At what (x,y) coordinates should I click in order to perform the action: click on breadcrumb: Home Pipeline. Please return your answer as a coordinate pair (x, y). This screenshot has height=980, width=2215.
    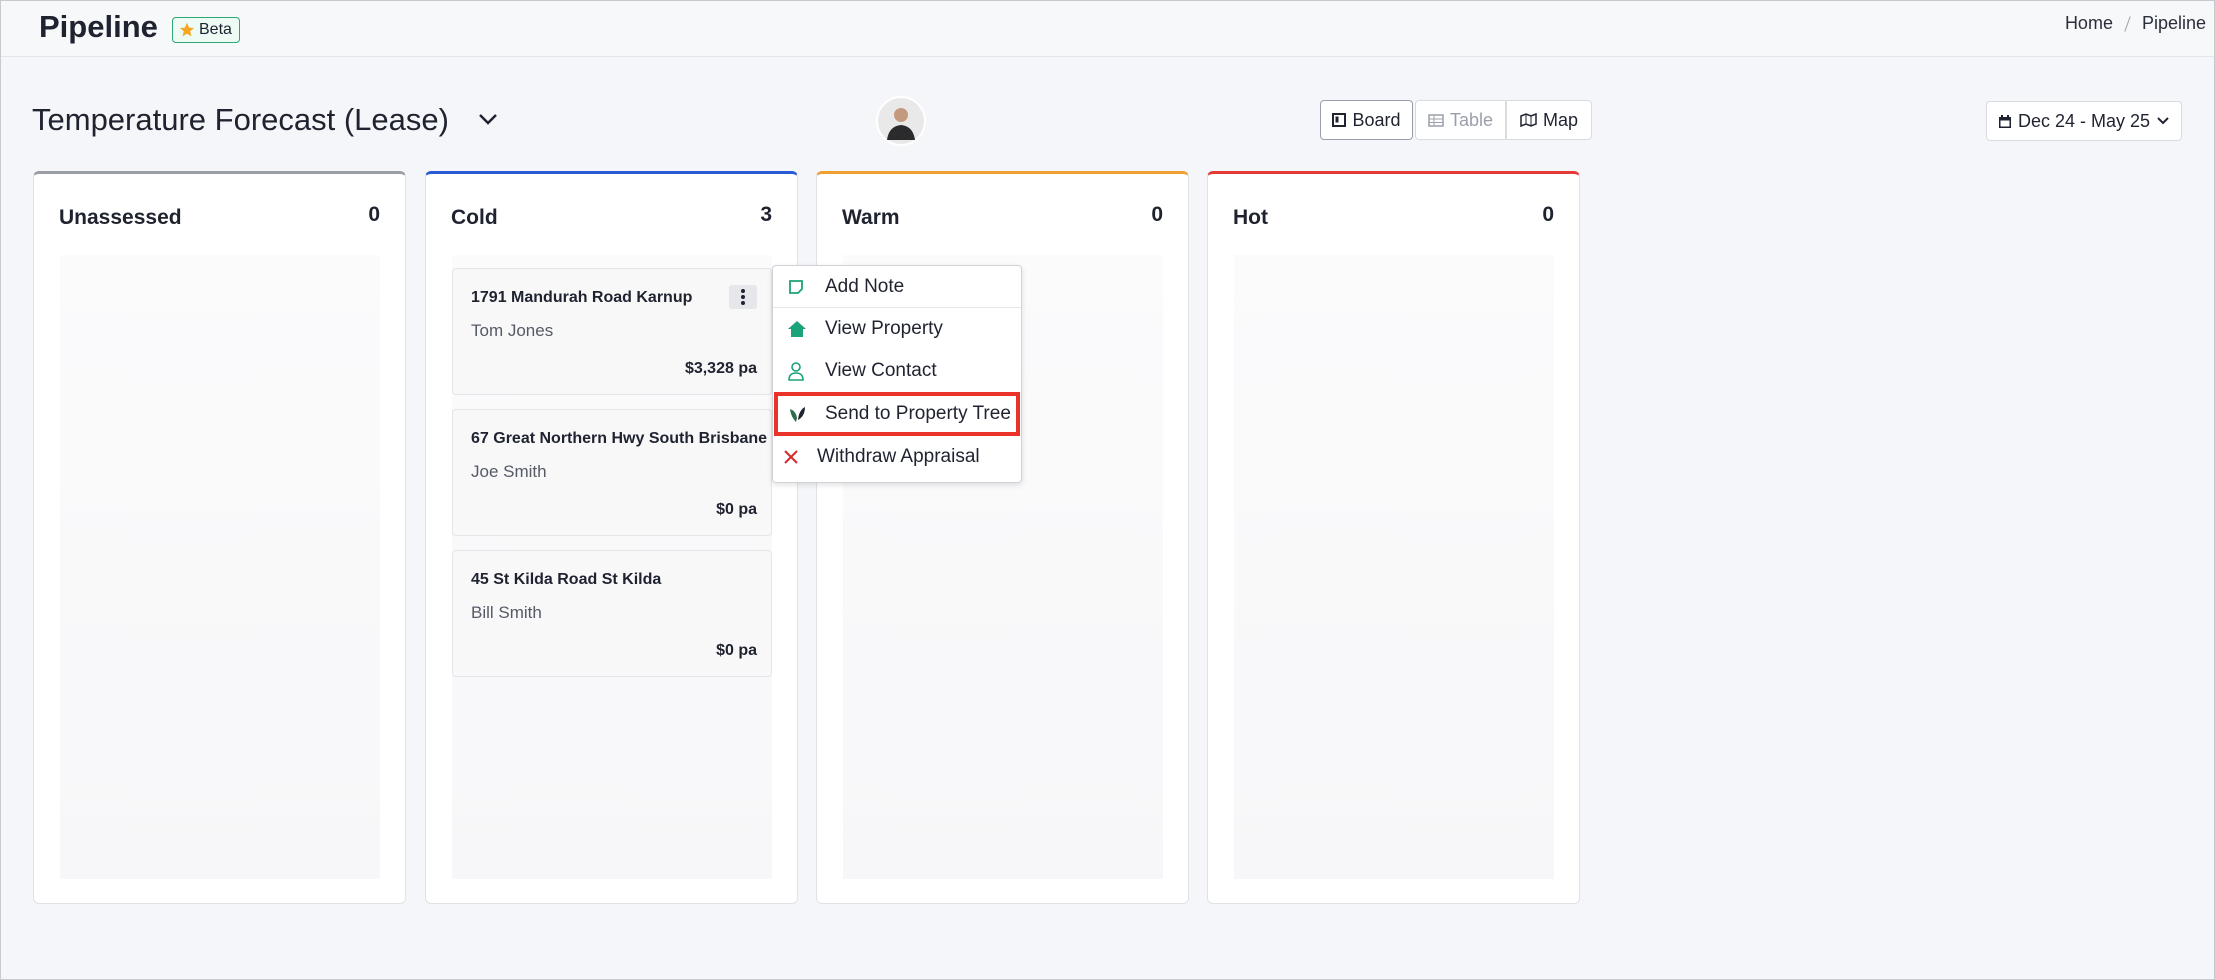
    Looking at the image, I should click on (2135, 23).